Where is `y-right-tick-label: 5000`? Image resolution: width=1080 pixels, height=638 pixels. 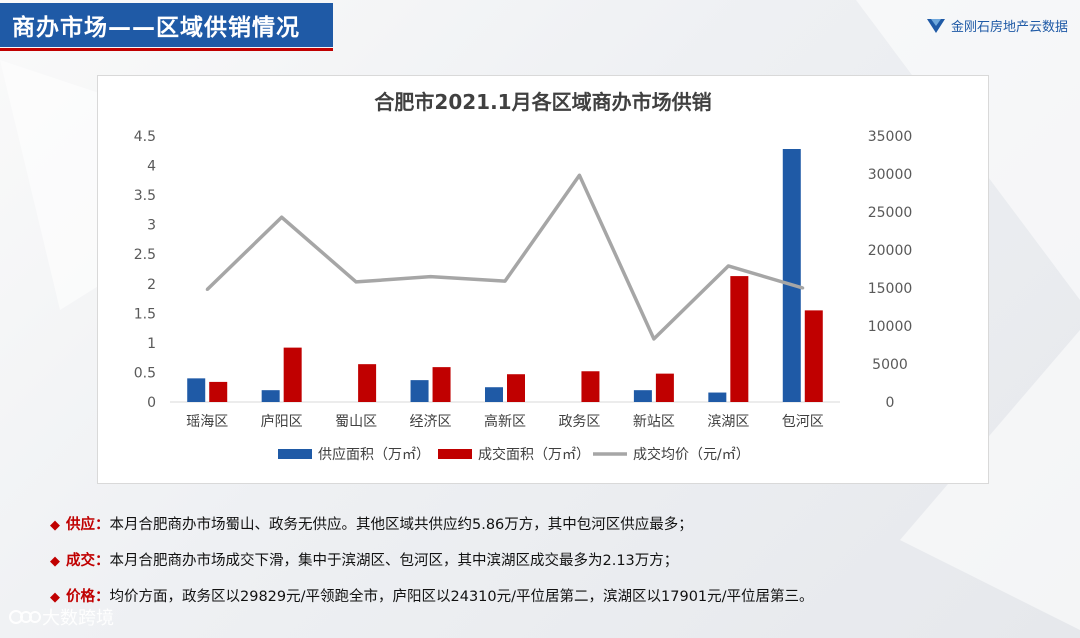
y-right-tick-label: 5000 is located at coordinates (890, 365).